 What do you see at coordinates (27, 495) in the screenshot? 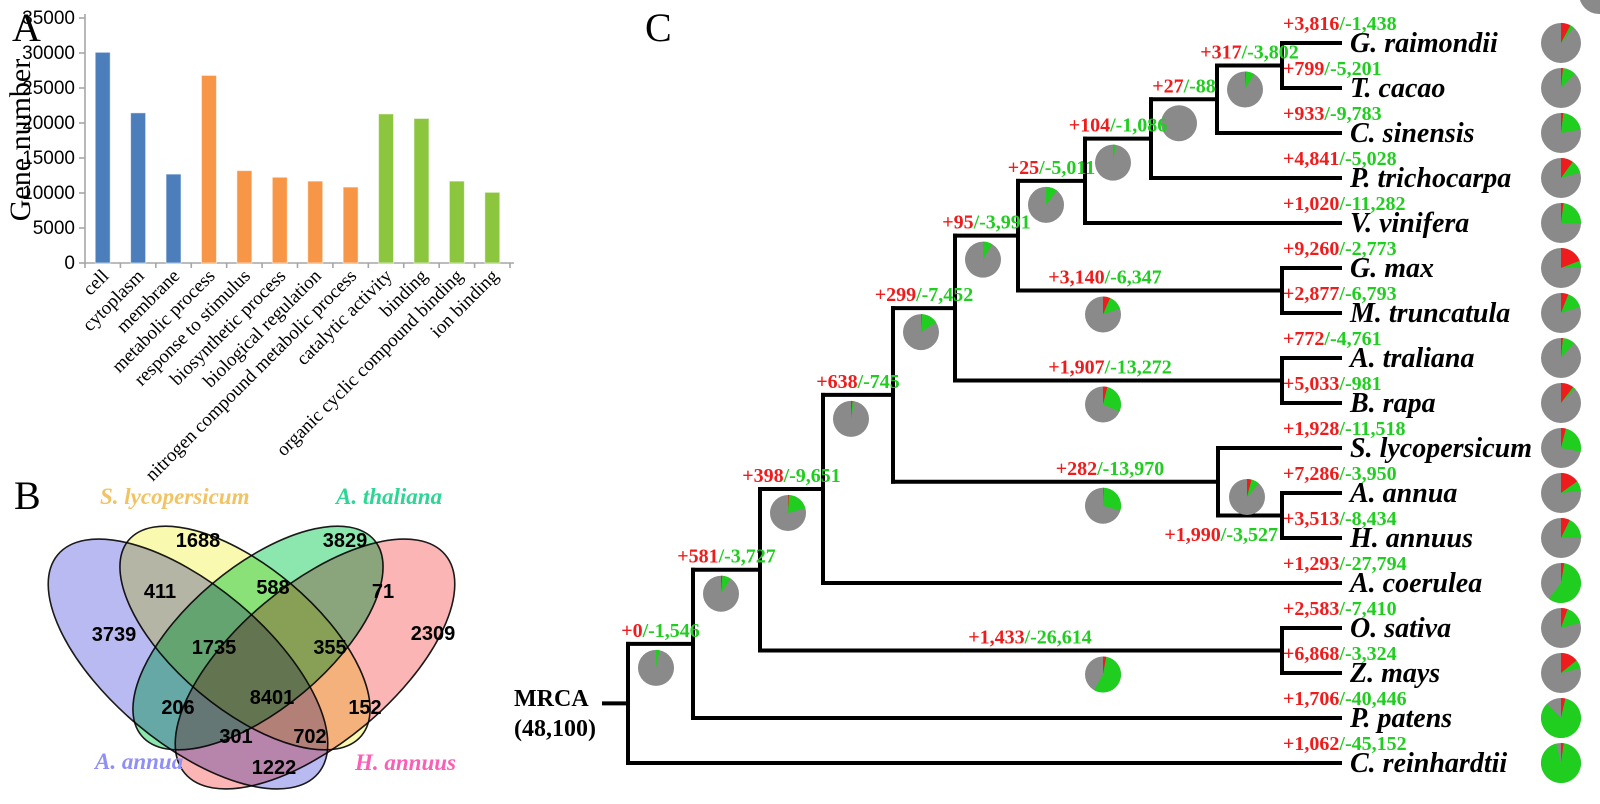
I see `panel-b-label: B` at bounding box center [27, 495].